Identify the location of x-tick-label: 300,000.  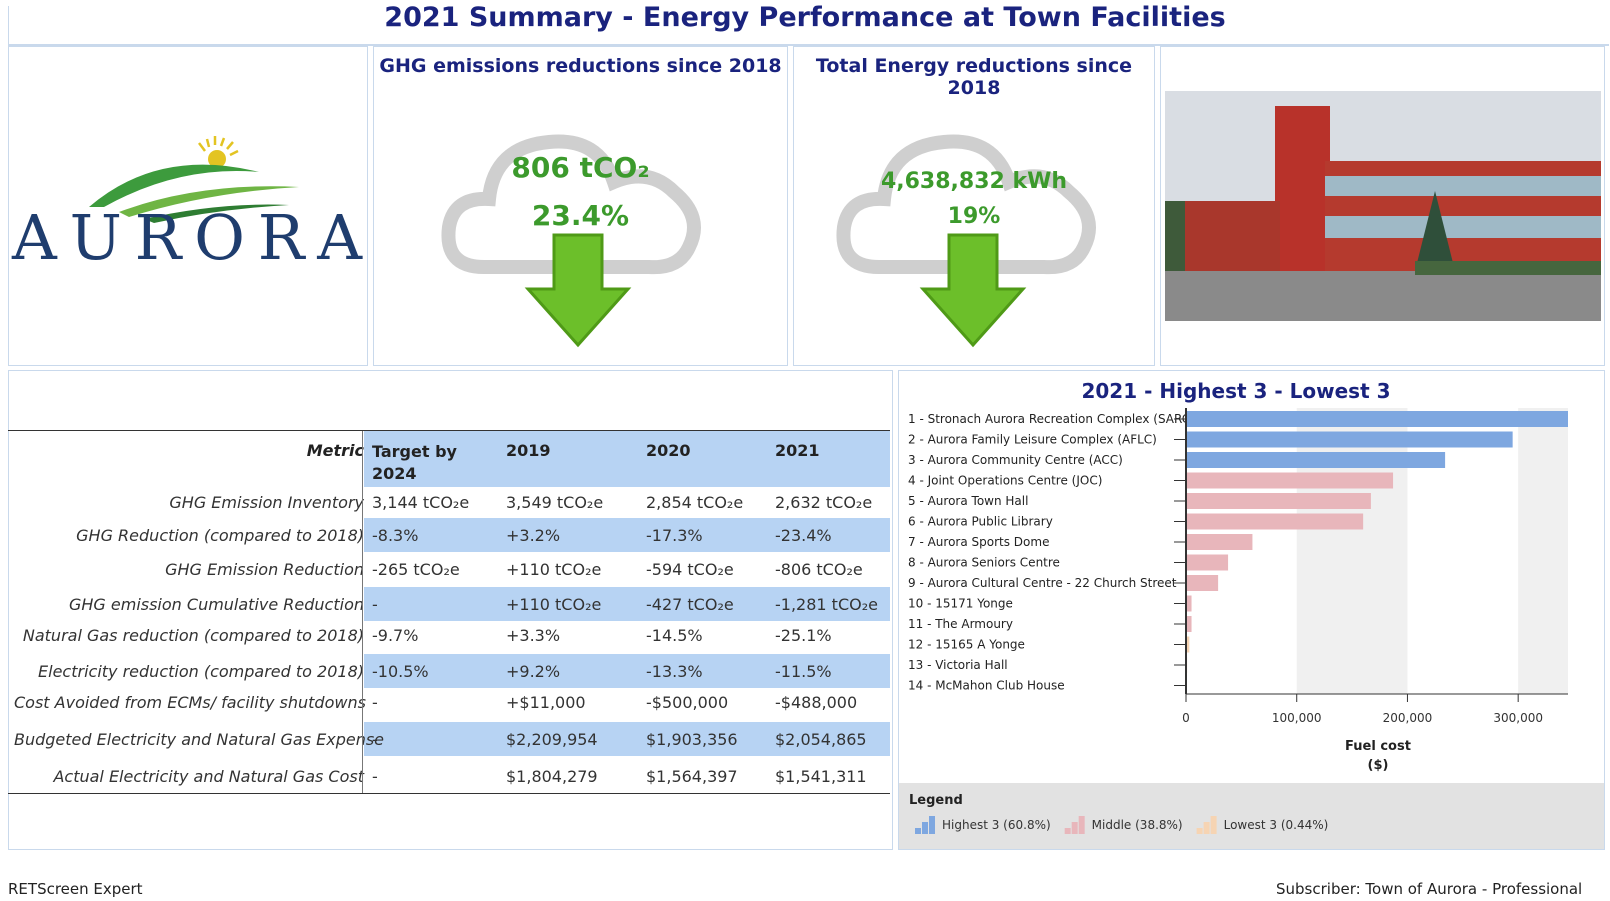
(1518, 718).